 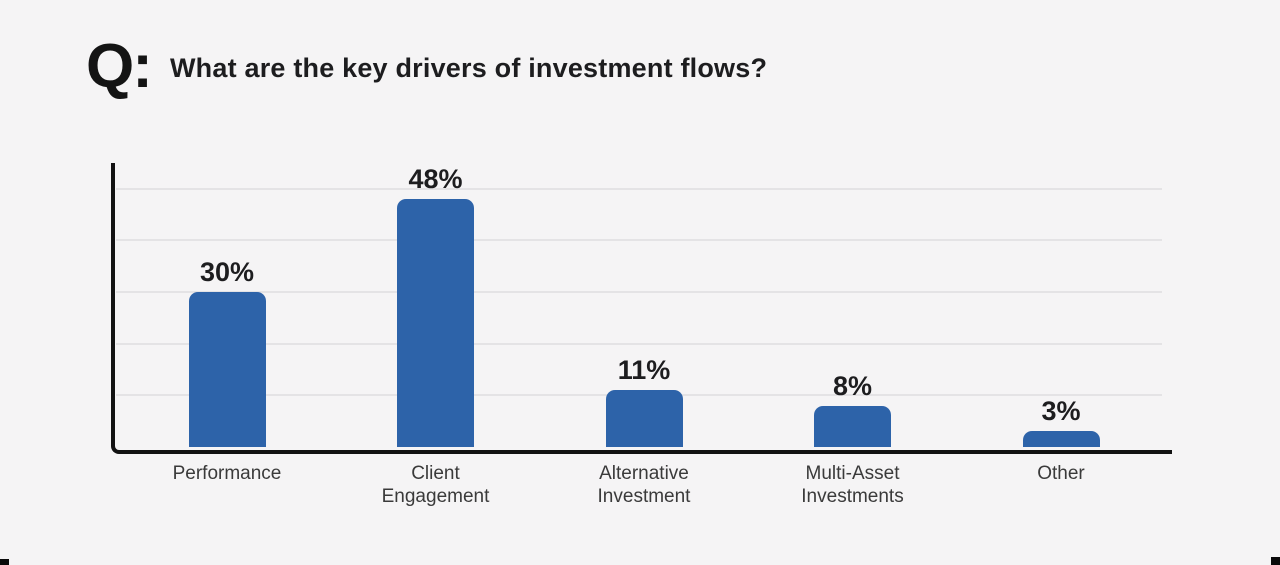 I want to click on question-prefix: Q:, so click(x=119, y=66).